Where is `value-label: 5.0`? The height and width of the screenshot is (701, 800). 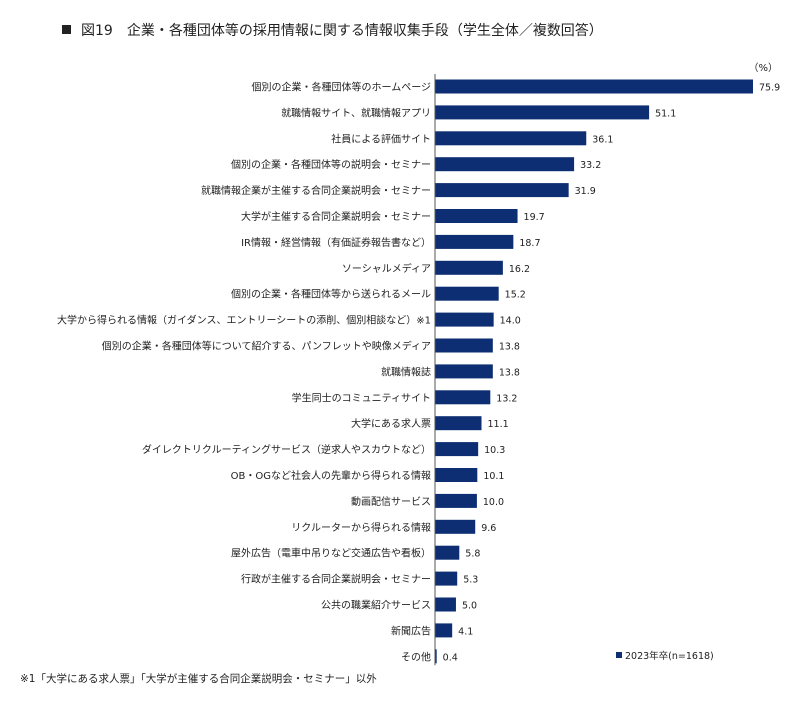
value-label: 5.0 is located at coordinates (469, 606).